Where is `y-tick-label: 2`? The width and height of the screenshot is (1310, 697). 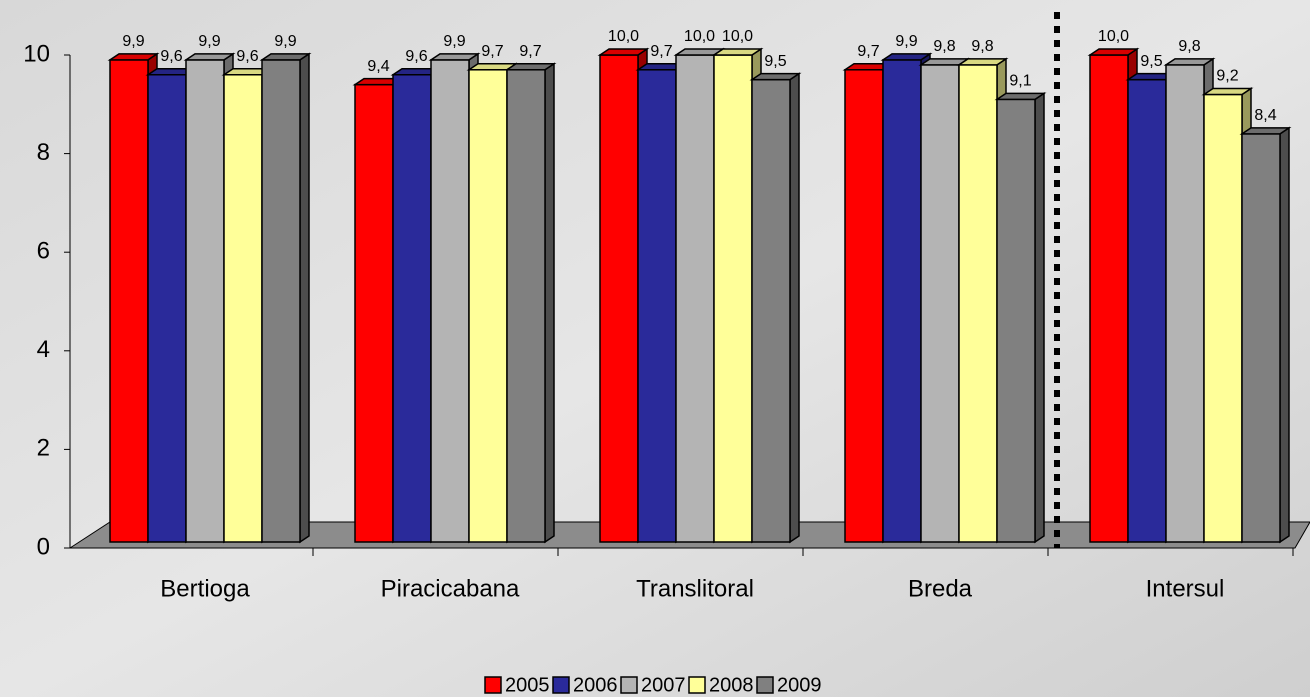 y-tick-label: 2 is located at coordinates (43, 448).